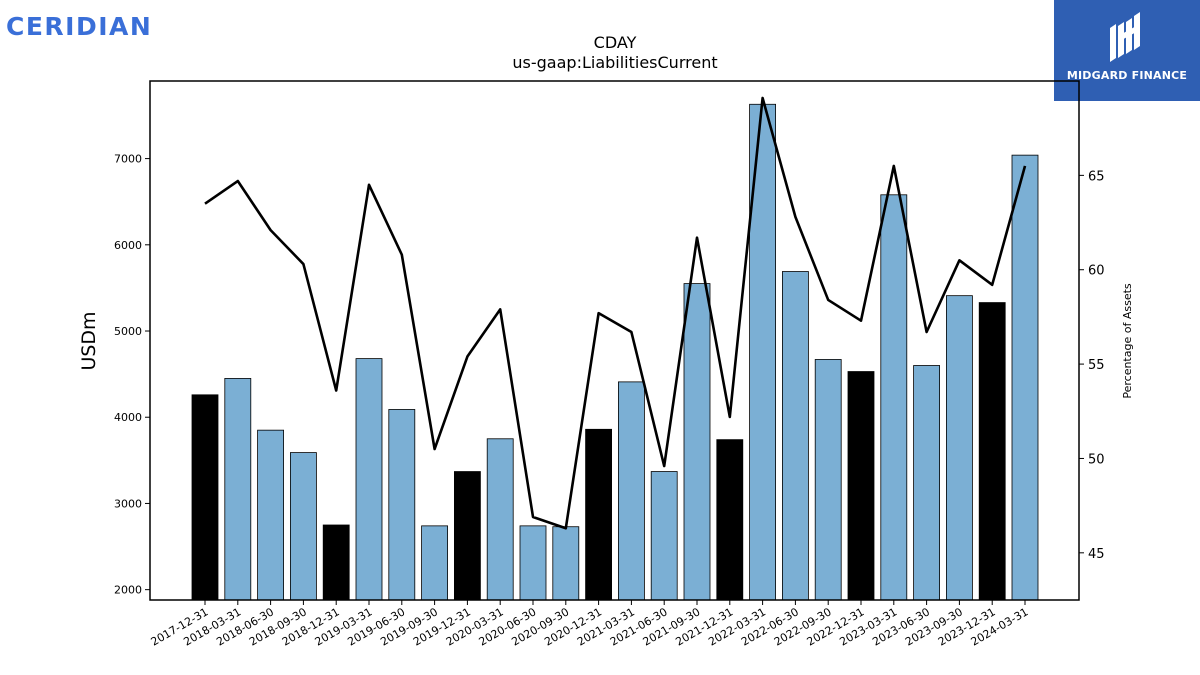  I want to click on y2-tick-label: 50, so click(1096, 459).